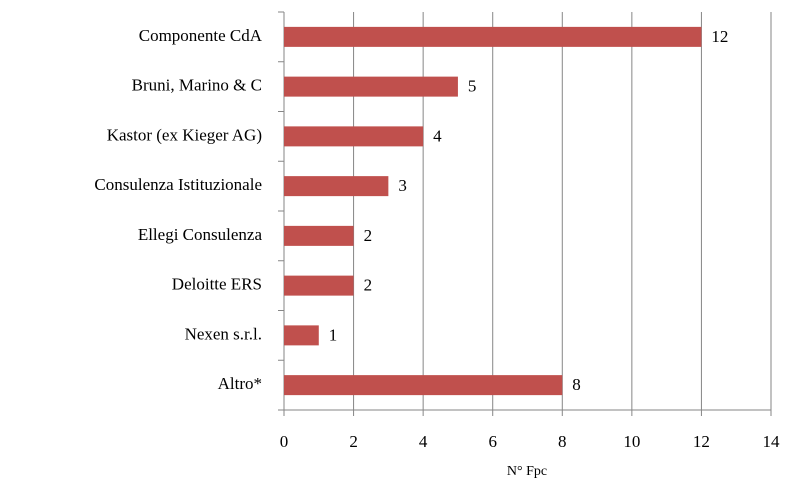  I want to click on data-label: 3, so click(402, 185).